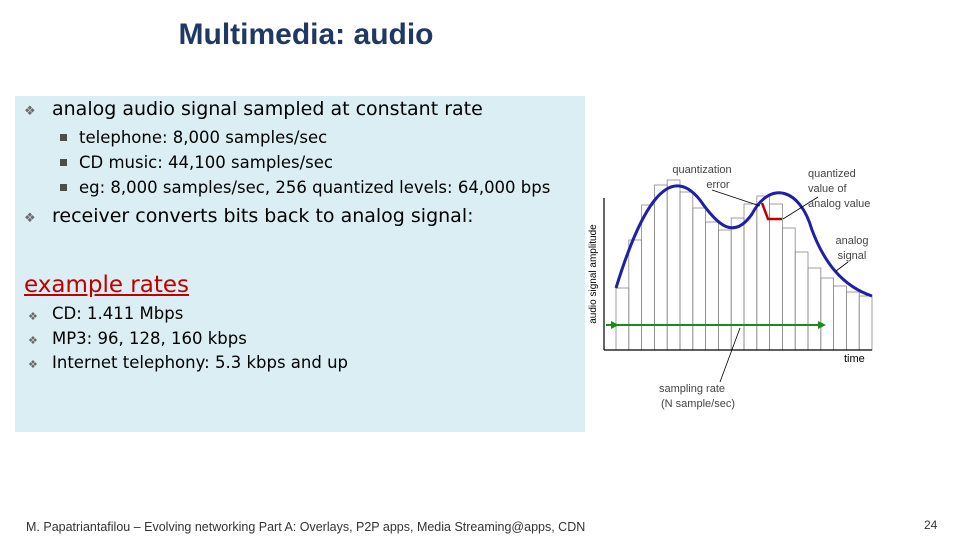 This screenshot has height=540, width=960. I want to click on rate-arrow-end-icon, so click(822, 325).